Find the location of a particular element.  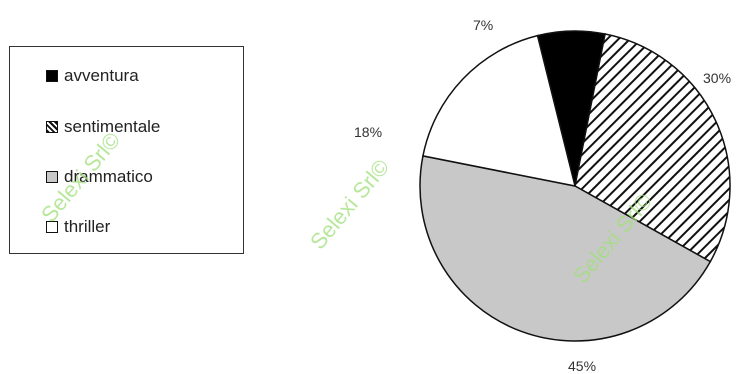

legend-swatch-drammatico is located at coordinates (52, 176).